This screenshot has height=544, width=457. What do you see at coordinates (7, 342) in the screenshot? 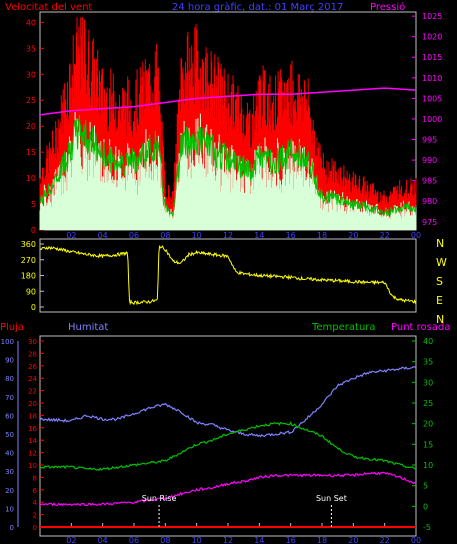
I see `humidity-ytick-label: 100` at bounding box center [7, 342].